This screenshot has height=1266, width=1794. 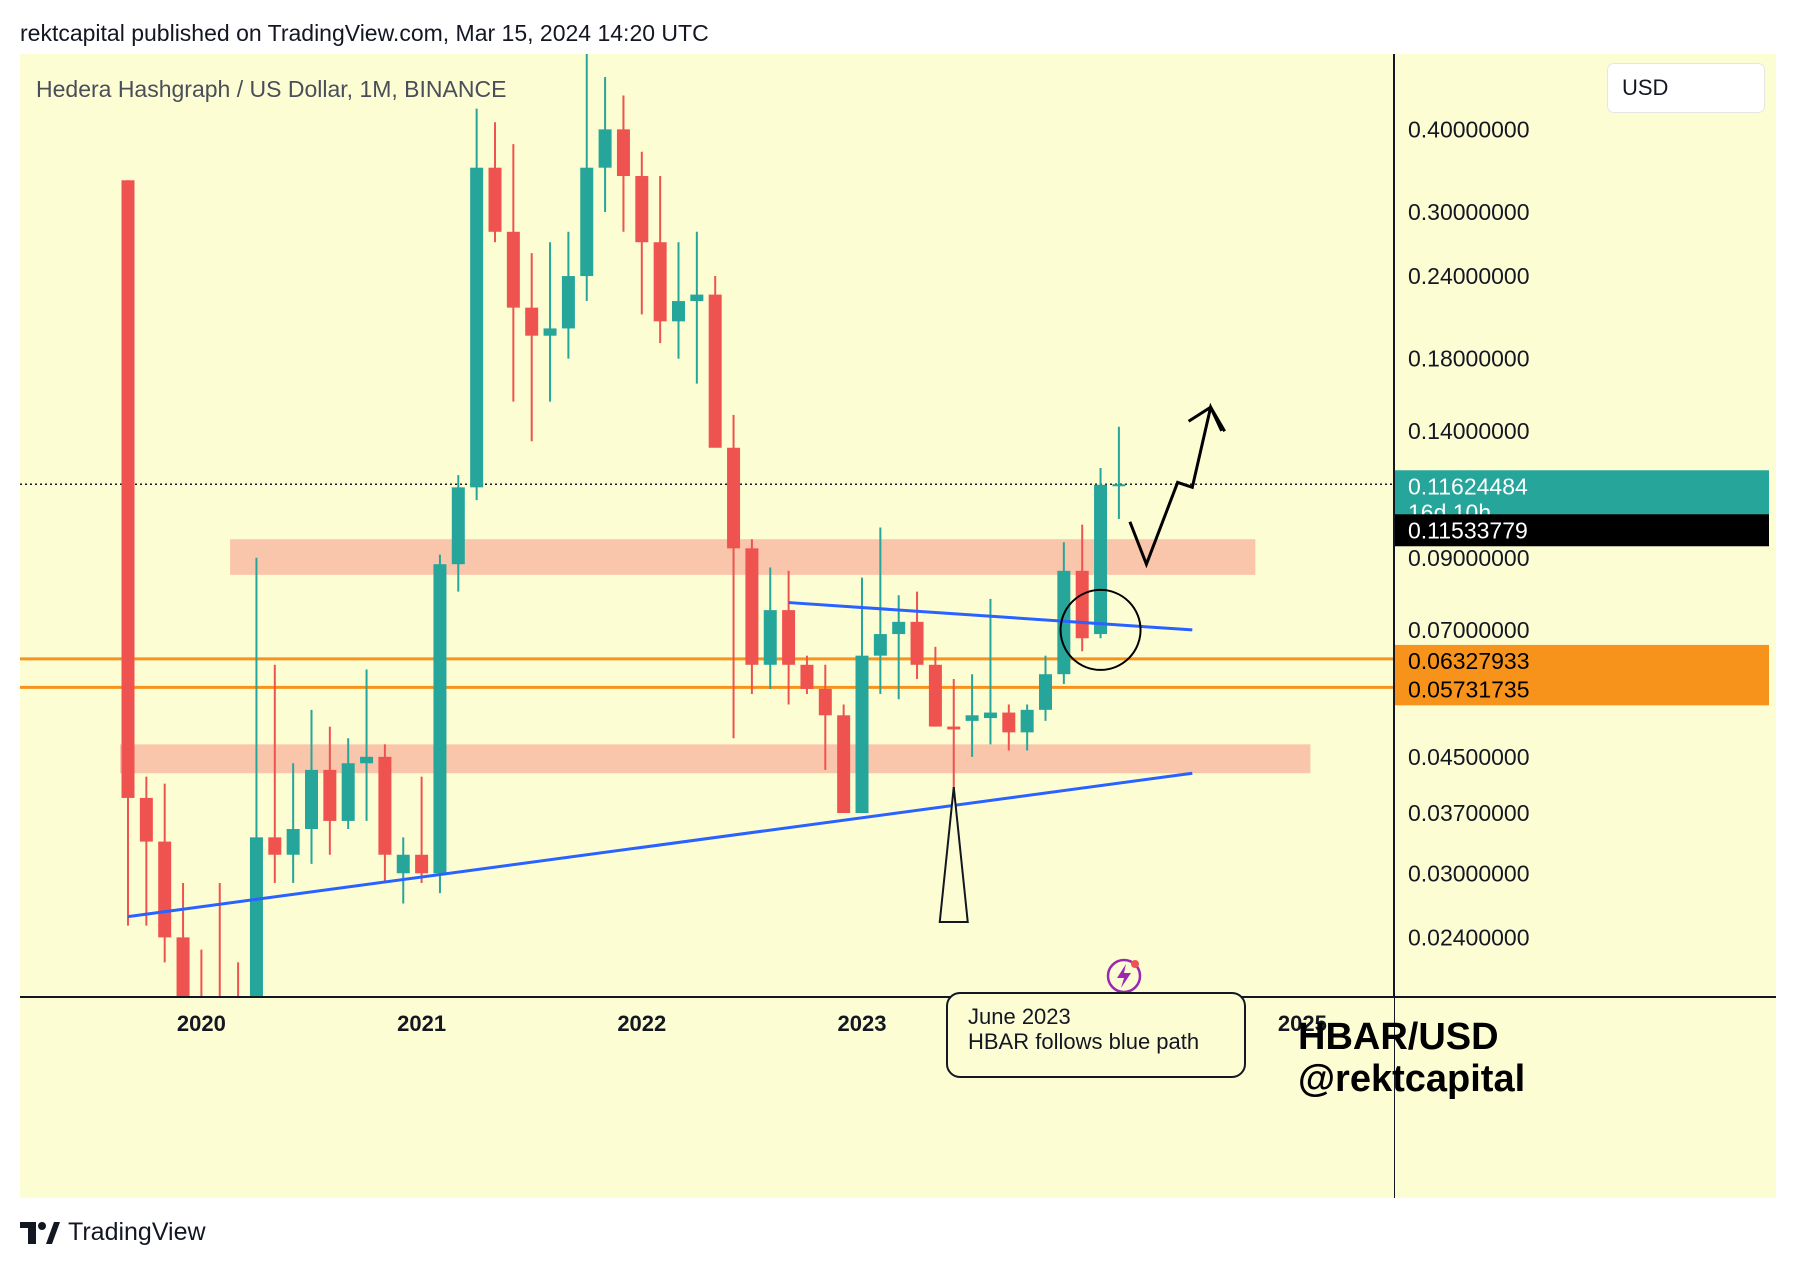 I want to click on y-tick-label: 0.30000000, so click(x=1469, y=212).